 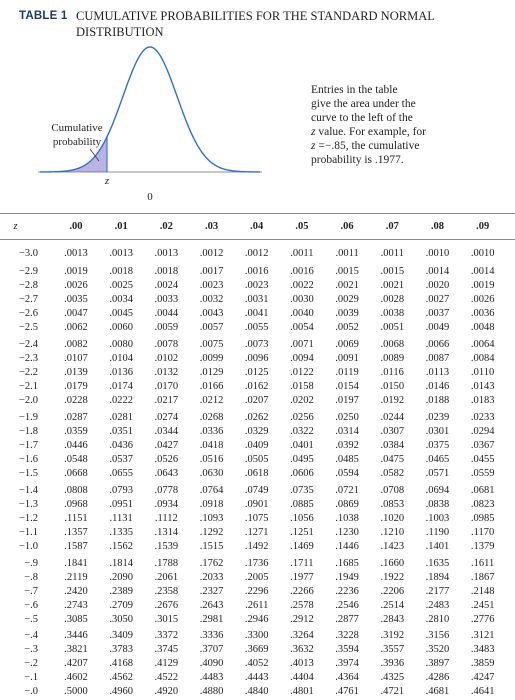 What do you see at coordinates (482, 664) in the screenshot?
I see `cumulative-probability-cell: .3859` at bounding box center [482, 664].